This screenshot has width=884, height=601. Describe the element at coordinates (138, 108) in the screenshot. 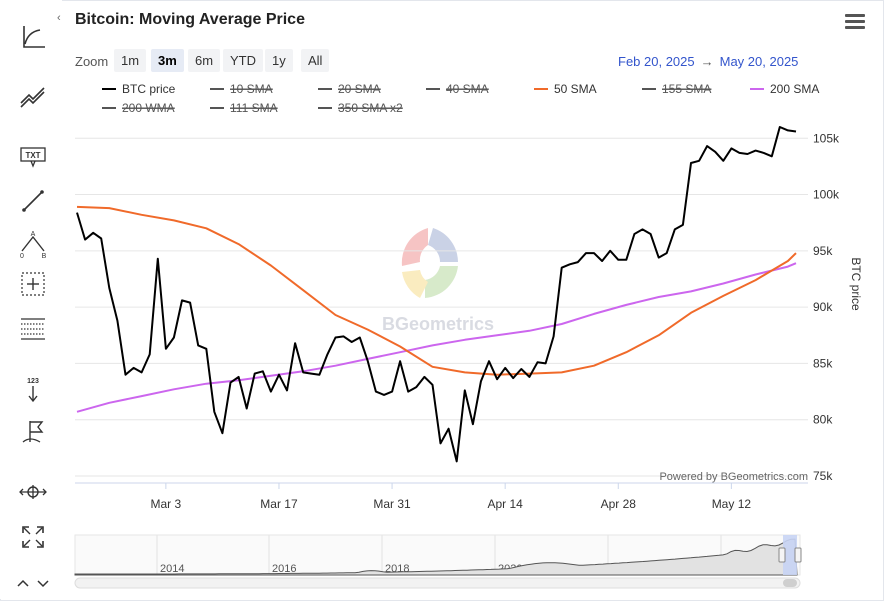

I see `legend-item-200-wma: 200 WMA` at that location.